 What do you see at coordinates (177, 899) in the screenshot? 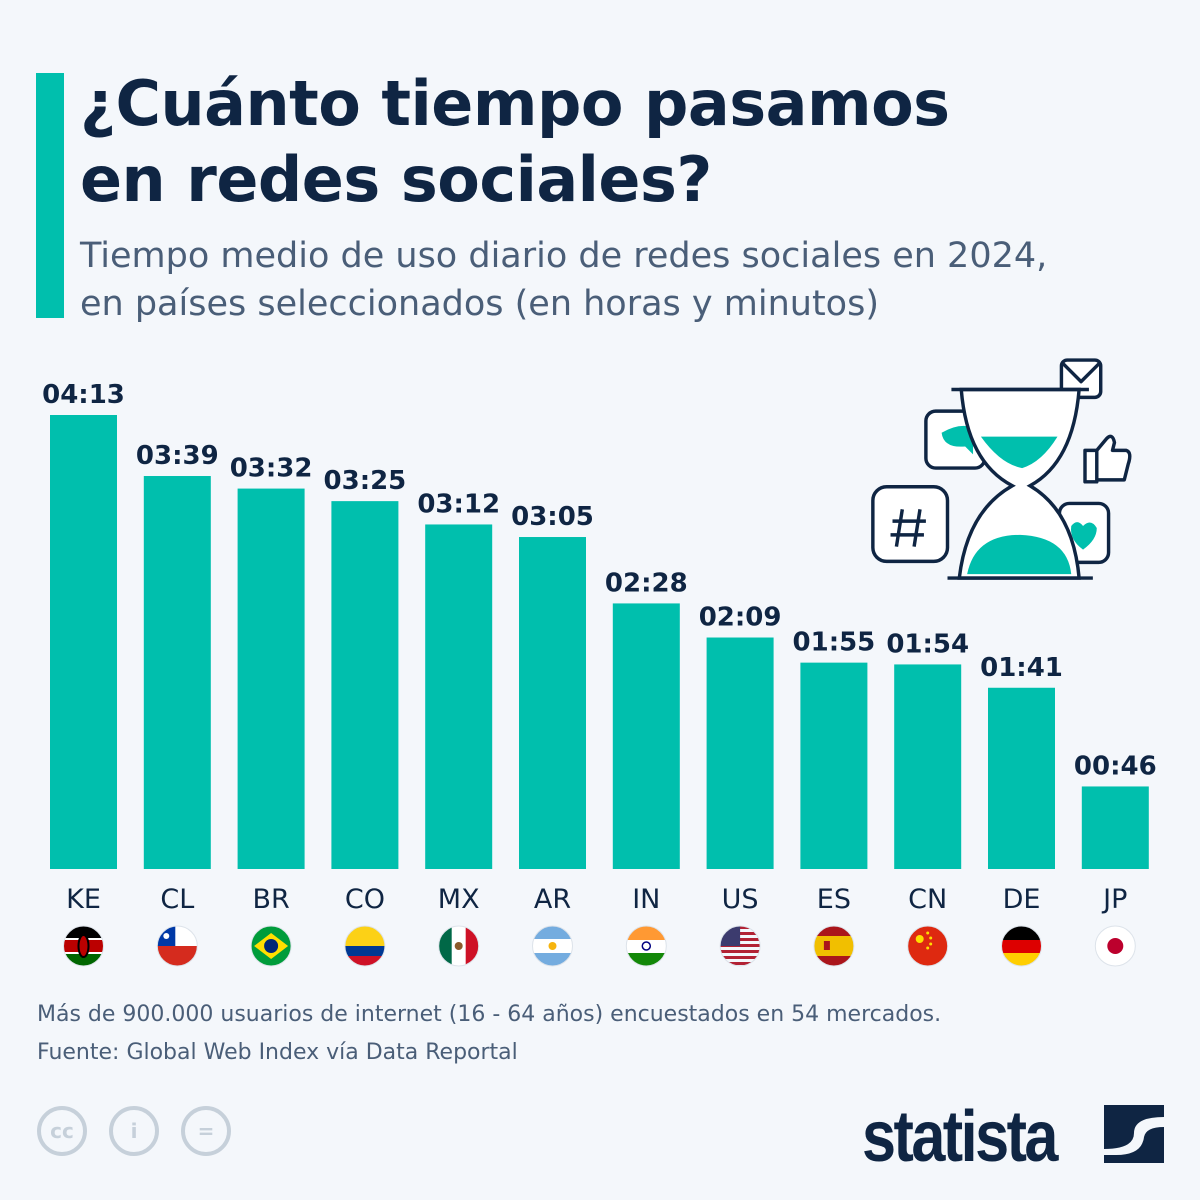
I see `category-label: CL` at bounding box center [177, 899].